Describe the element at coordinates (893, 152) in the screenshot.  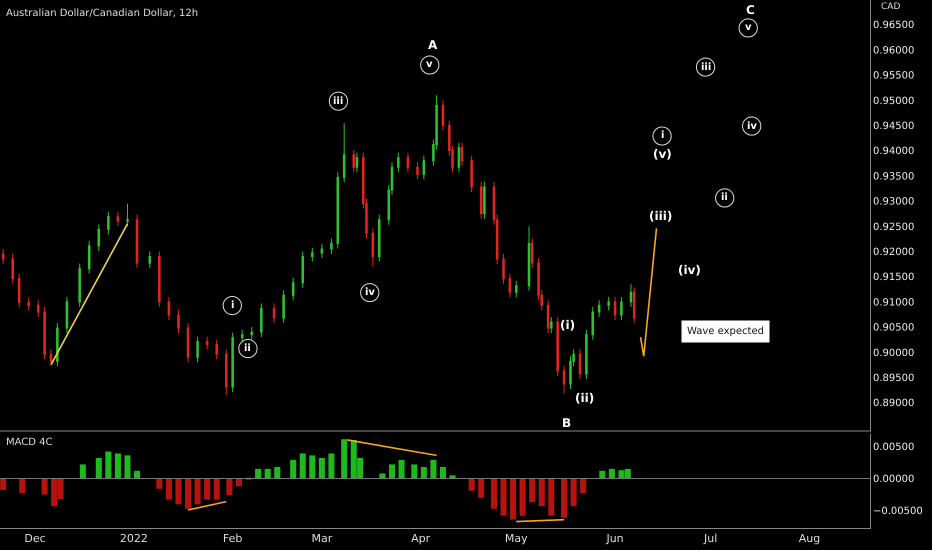
I see `y-tick-label: 0.94000` at that location.